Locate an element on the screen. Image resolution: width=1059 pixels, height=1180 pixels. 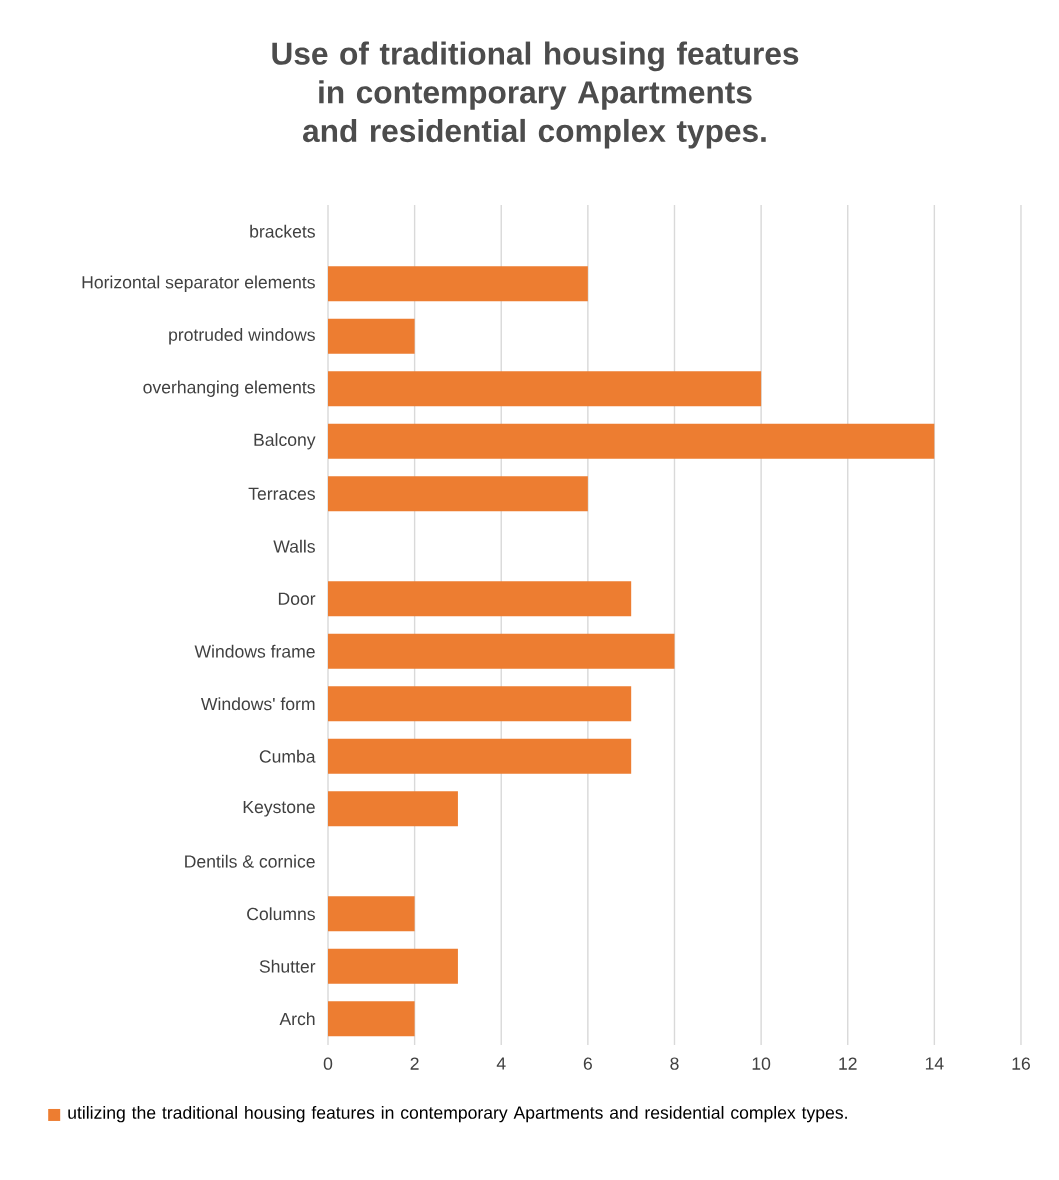
x-tick-label: 6 is located at coordinates (587, 1063).